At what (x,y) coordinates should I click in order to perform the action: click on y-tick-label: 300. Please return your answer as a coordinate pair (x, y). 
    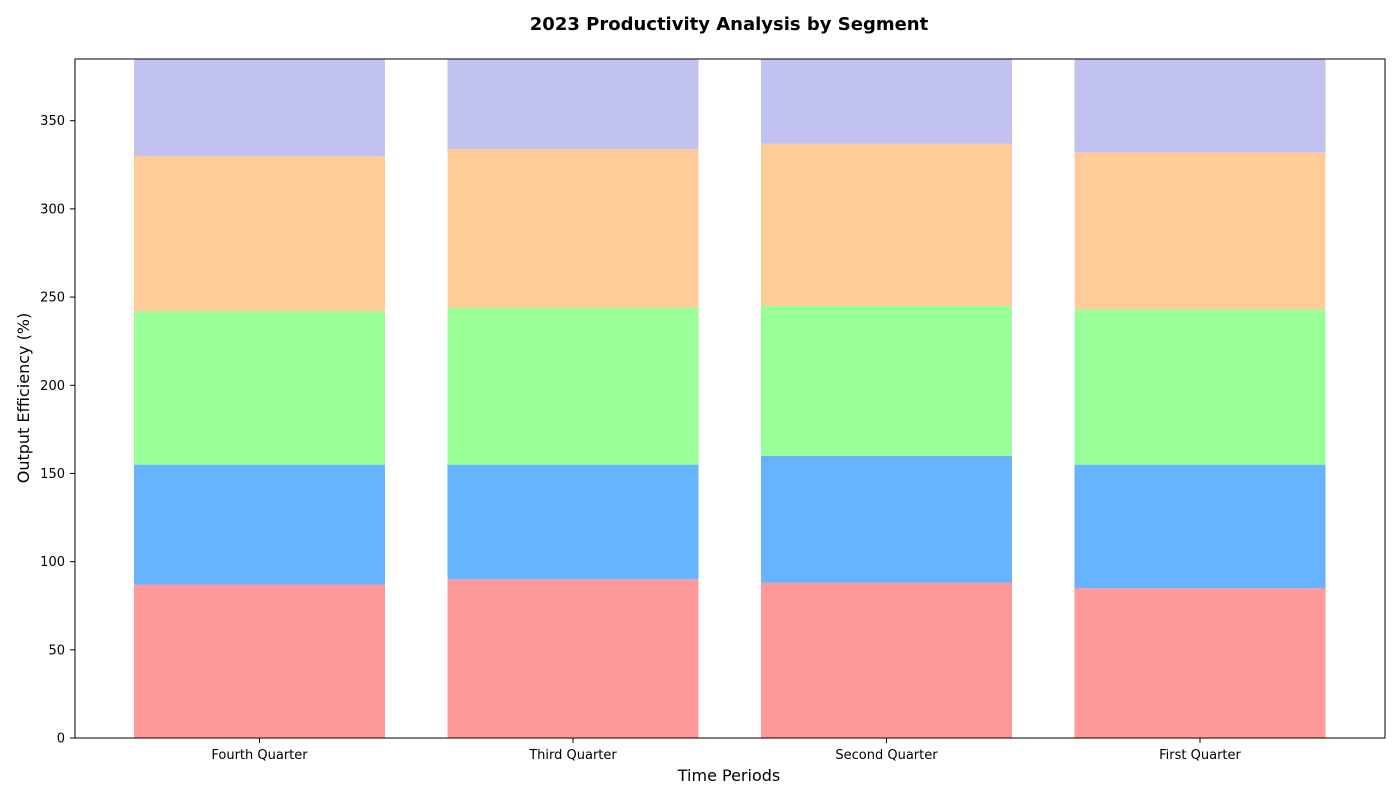
    Looking at the image, I should click on (52, 209).